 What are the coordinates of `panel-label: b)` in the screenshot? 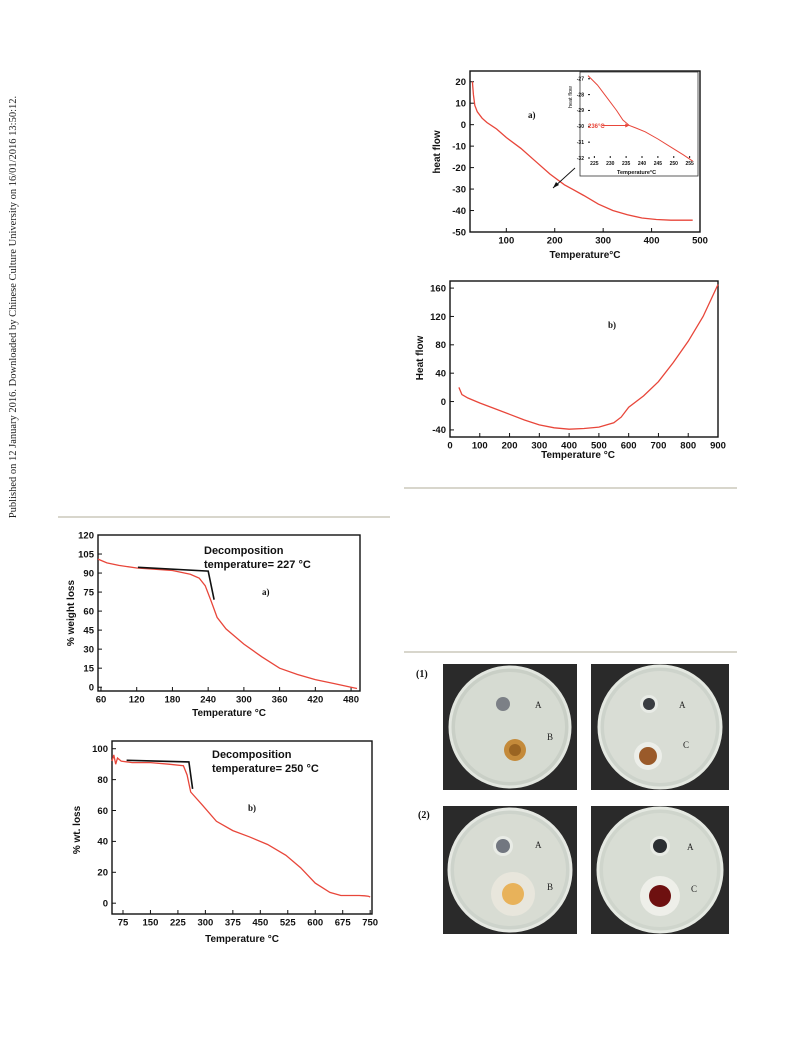 It's located at (612, 325).